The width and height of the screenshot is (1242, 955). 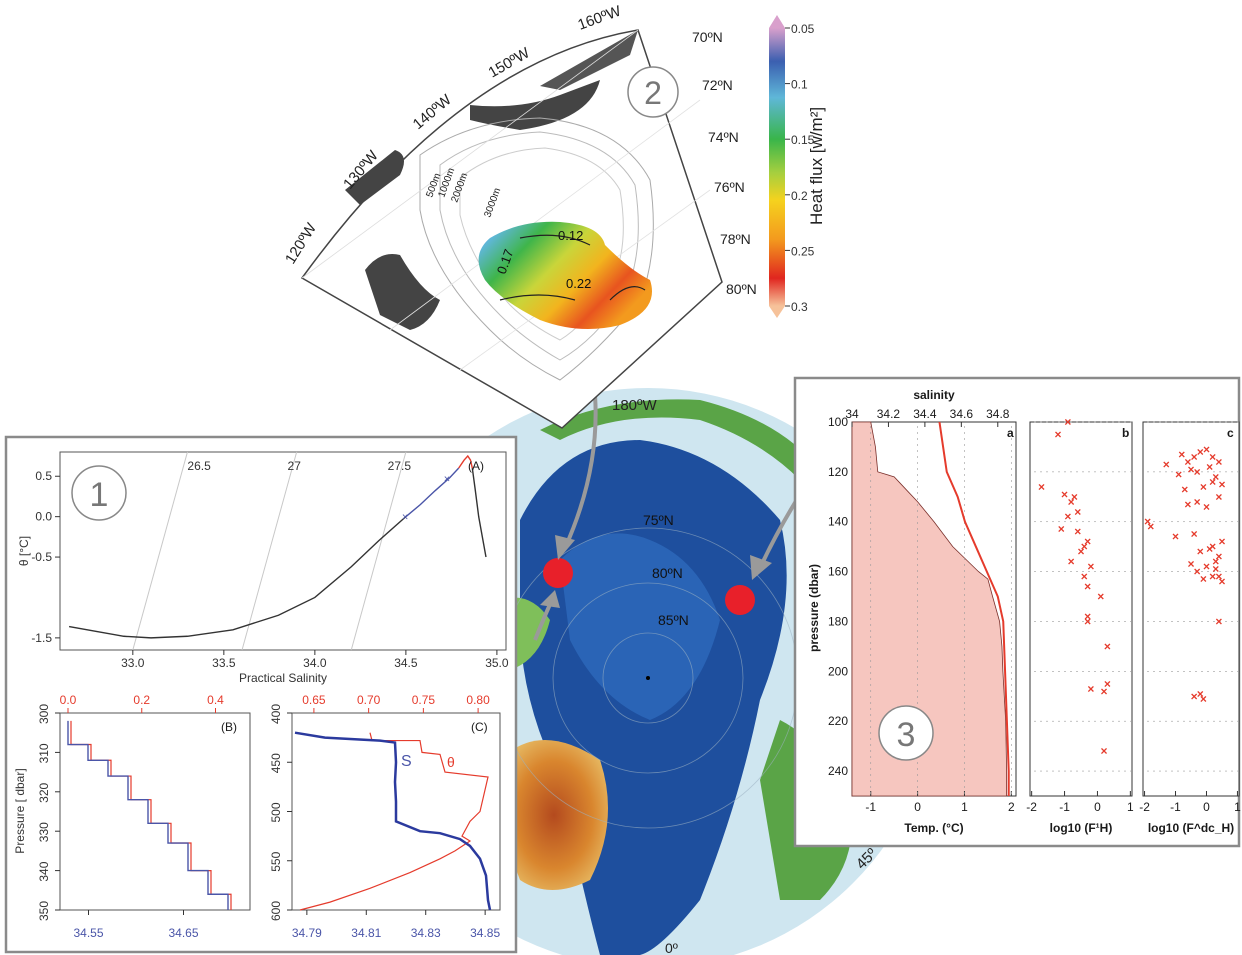 What do you see at coordinates (1144, 807) in the screenshot?
I see `plot3-sub-xtick-label: -2` at bounding box center [1144, 807].